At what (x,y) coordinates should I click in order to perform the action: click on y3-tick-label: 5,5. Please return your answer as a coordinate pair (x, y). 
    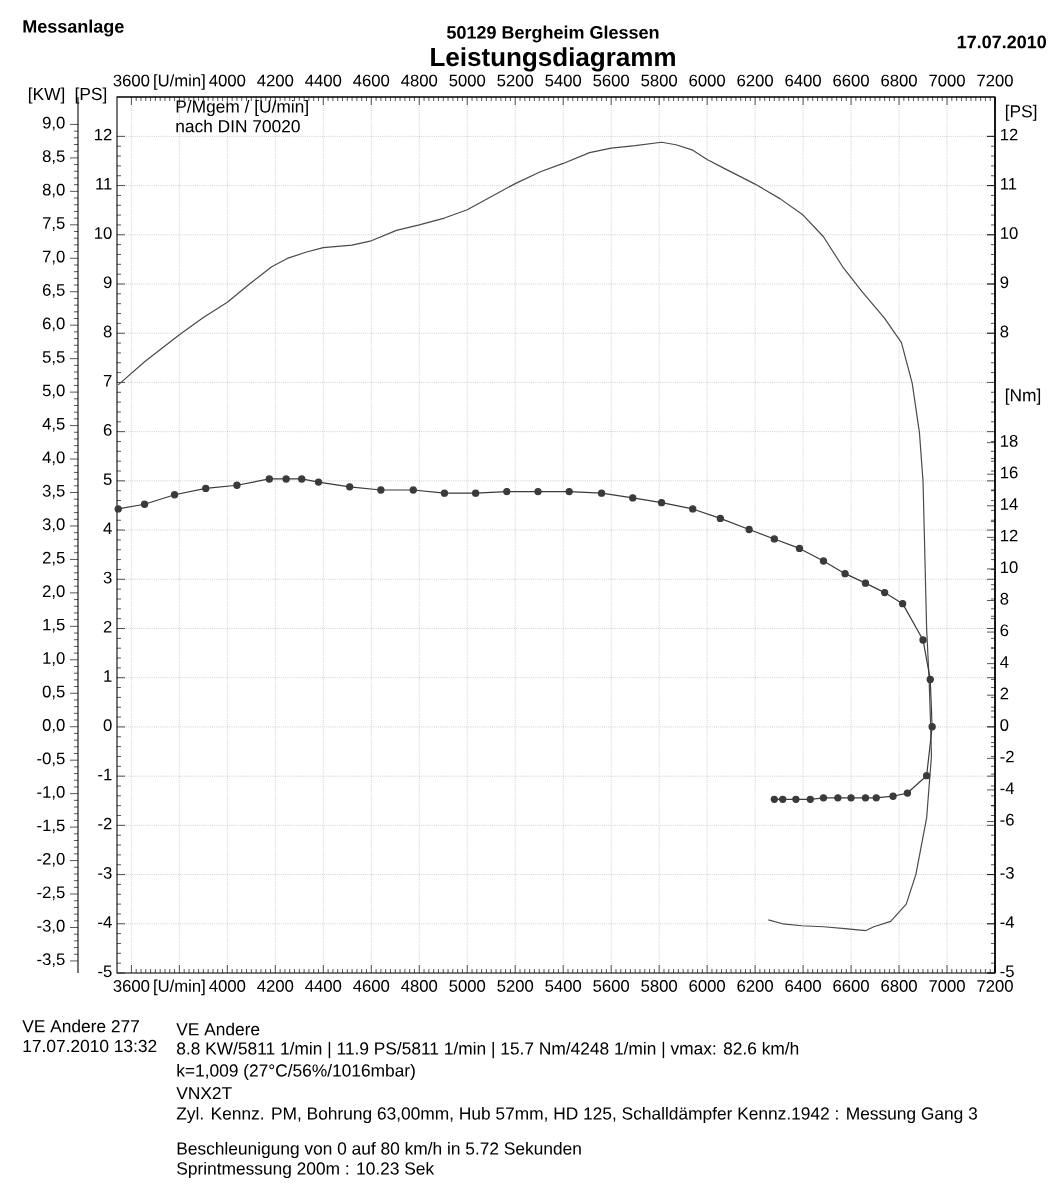
    Looking at the image, I should click on (53, 358).